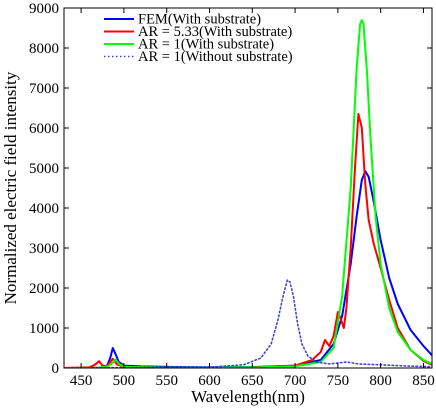 The image size is (436, 410). I want to click on x-tick-label: 850, so click(423, 381).